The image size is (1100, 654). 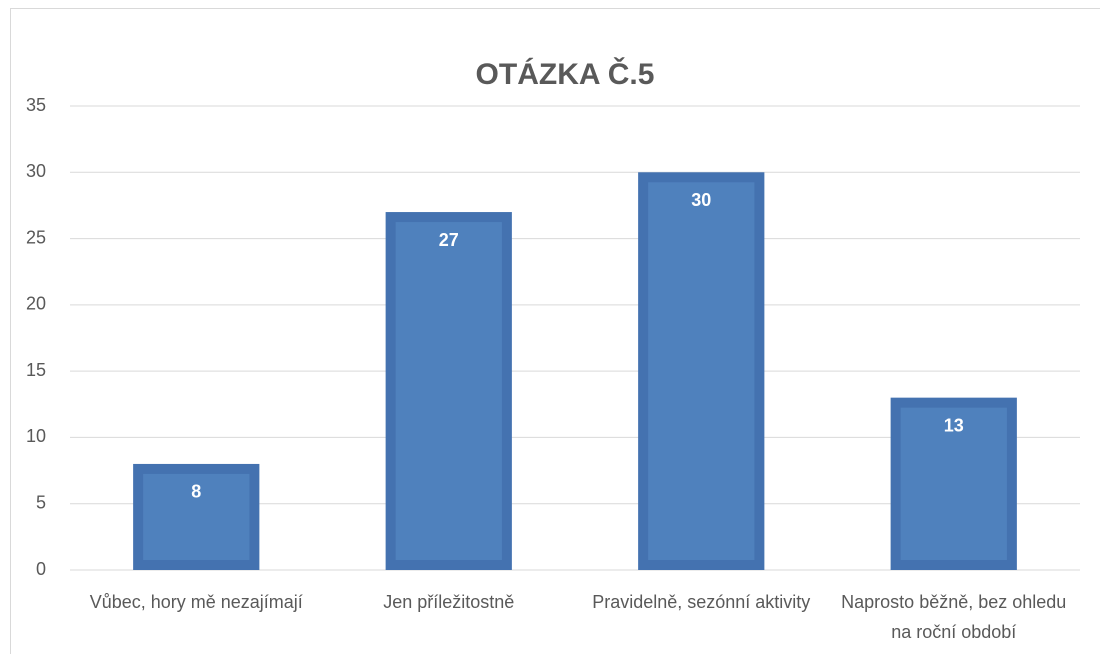 I want to click on y-tick-label: 25, so click(x=36, y=237).